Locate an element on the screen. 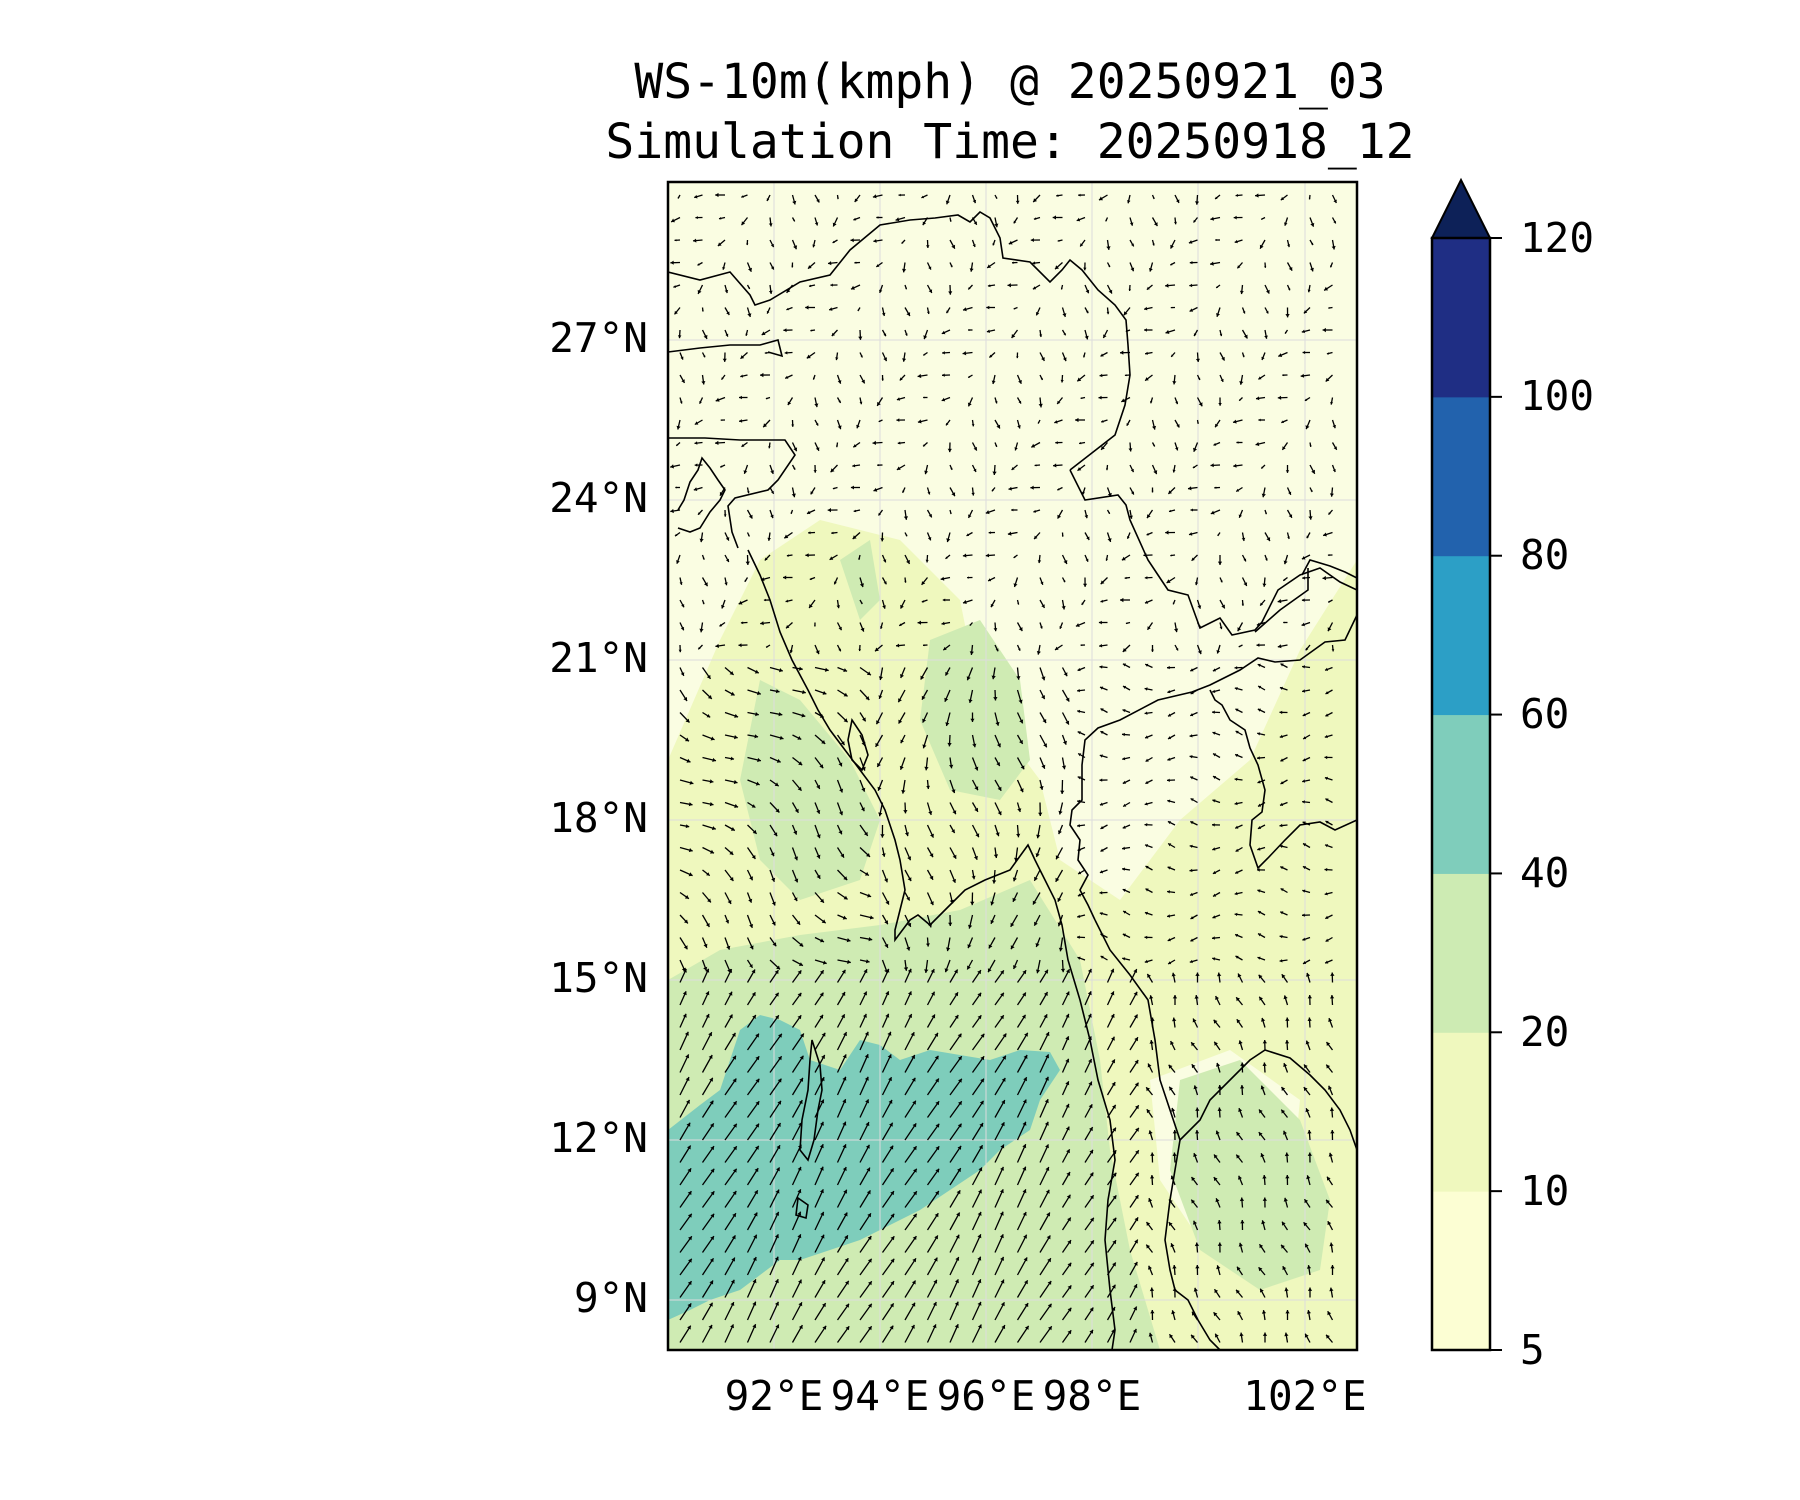 The width and height of the screenshot is (1800, 1500). longitude-tick-labels: 92°E 94°E 96°E 98°E 102°E is located at coordinates (1046, 1396).